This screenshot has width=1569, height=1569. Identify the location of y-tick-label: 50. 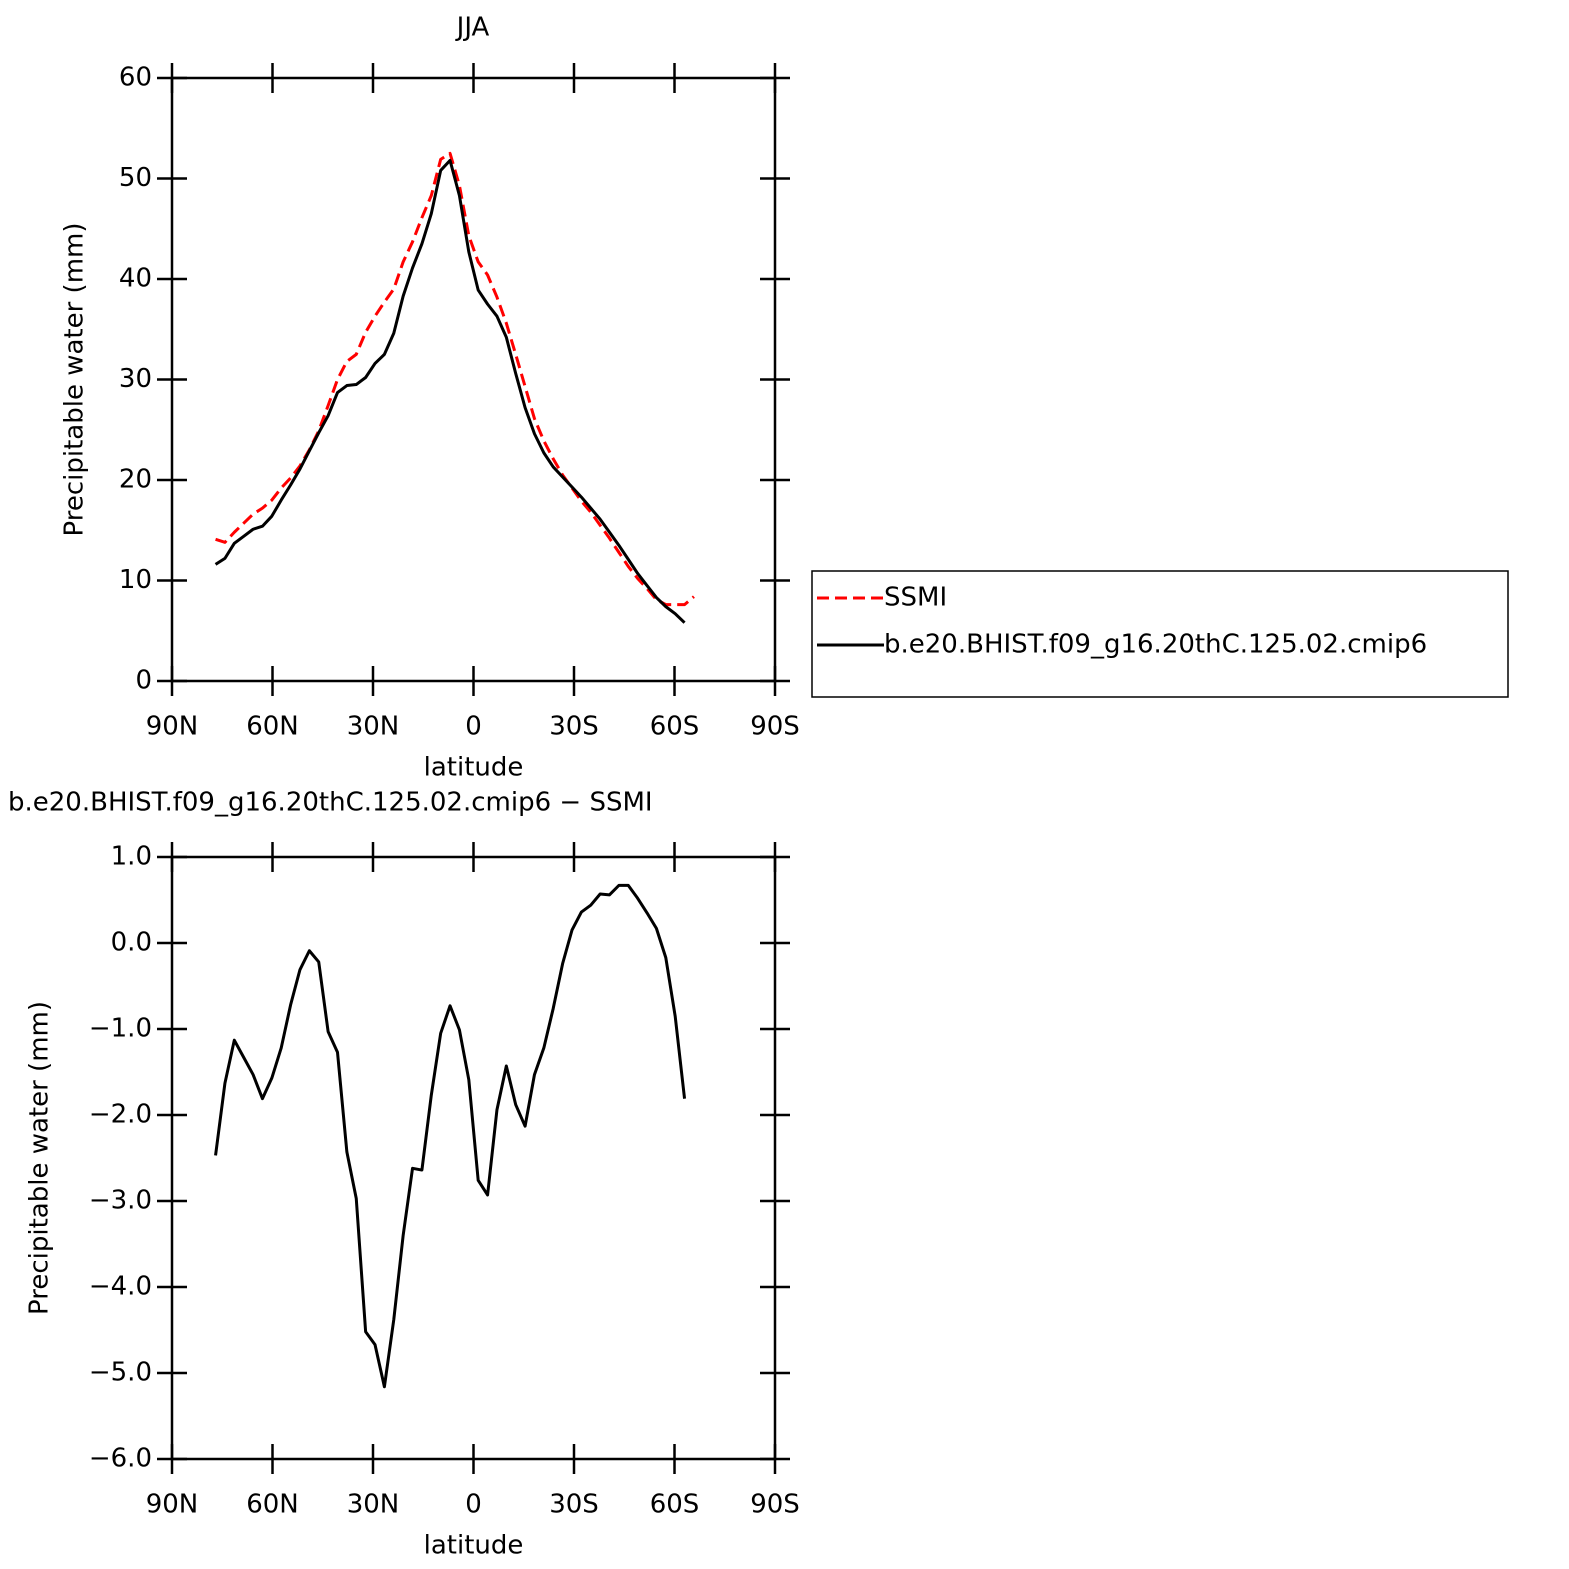
(135, 178).